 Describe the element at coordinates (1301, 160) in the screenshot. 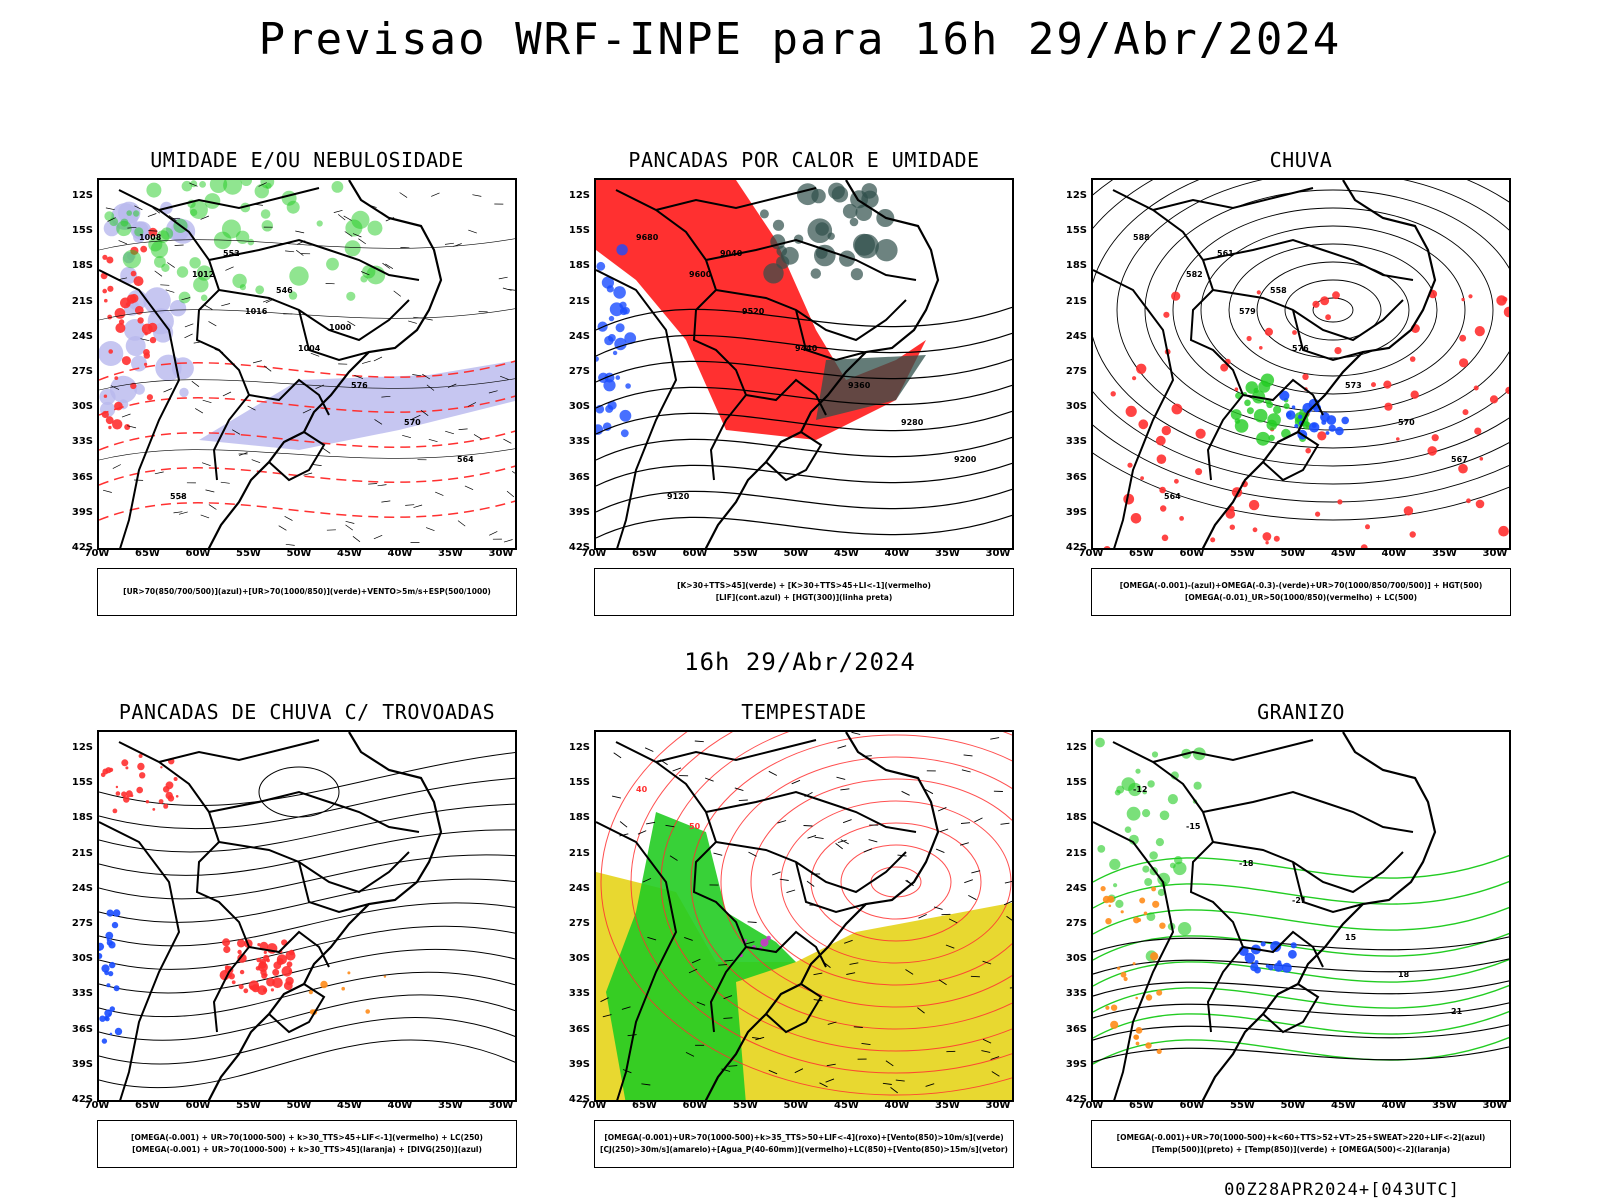

I see `panel-title-3: CHUVA` at that location.